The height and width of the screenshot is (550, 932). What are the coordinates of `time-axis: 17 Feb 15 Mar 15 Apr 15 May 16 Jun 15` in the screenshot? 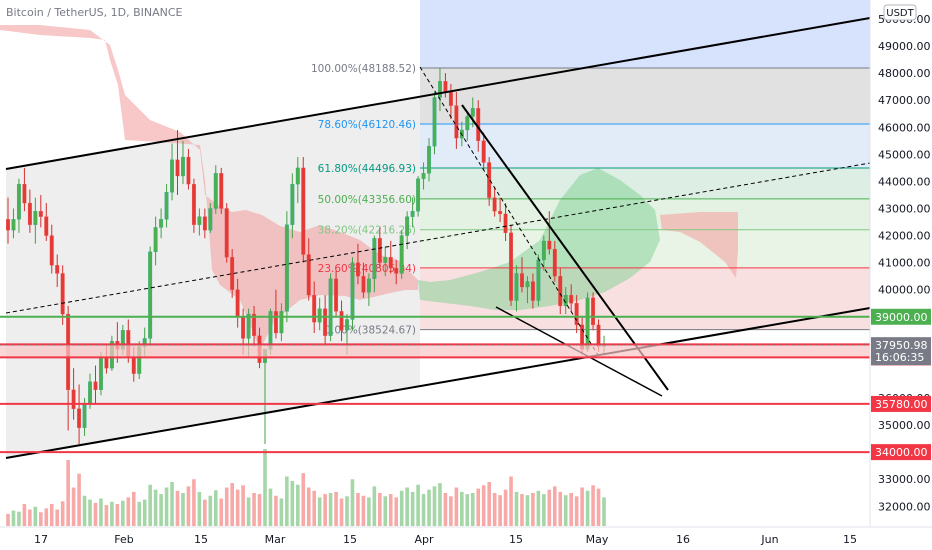 It's located at (466, 536).